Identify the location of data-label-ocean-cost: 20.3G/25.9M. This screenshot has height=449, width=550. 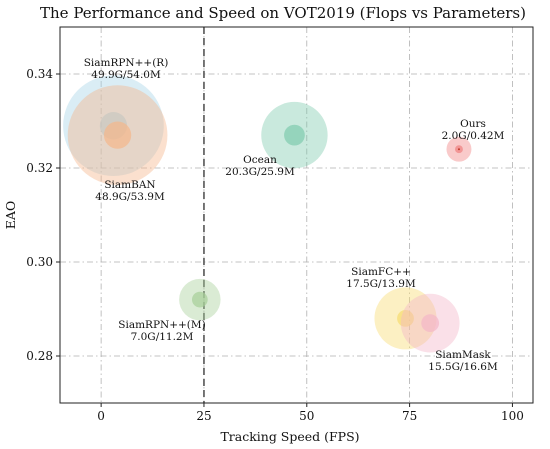
(260, 172).